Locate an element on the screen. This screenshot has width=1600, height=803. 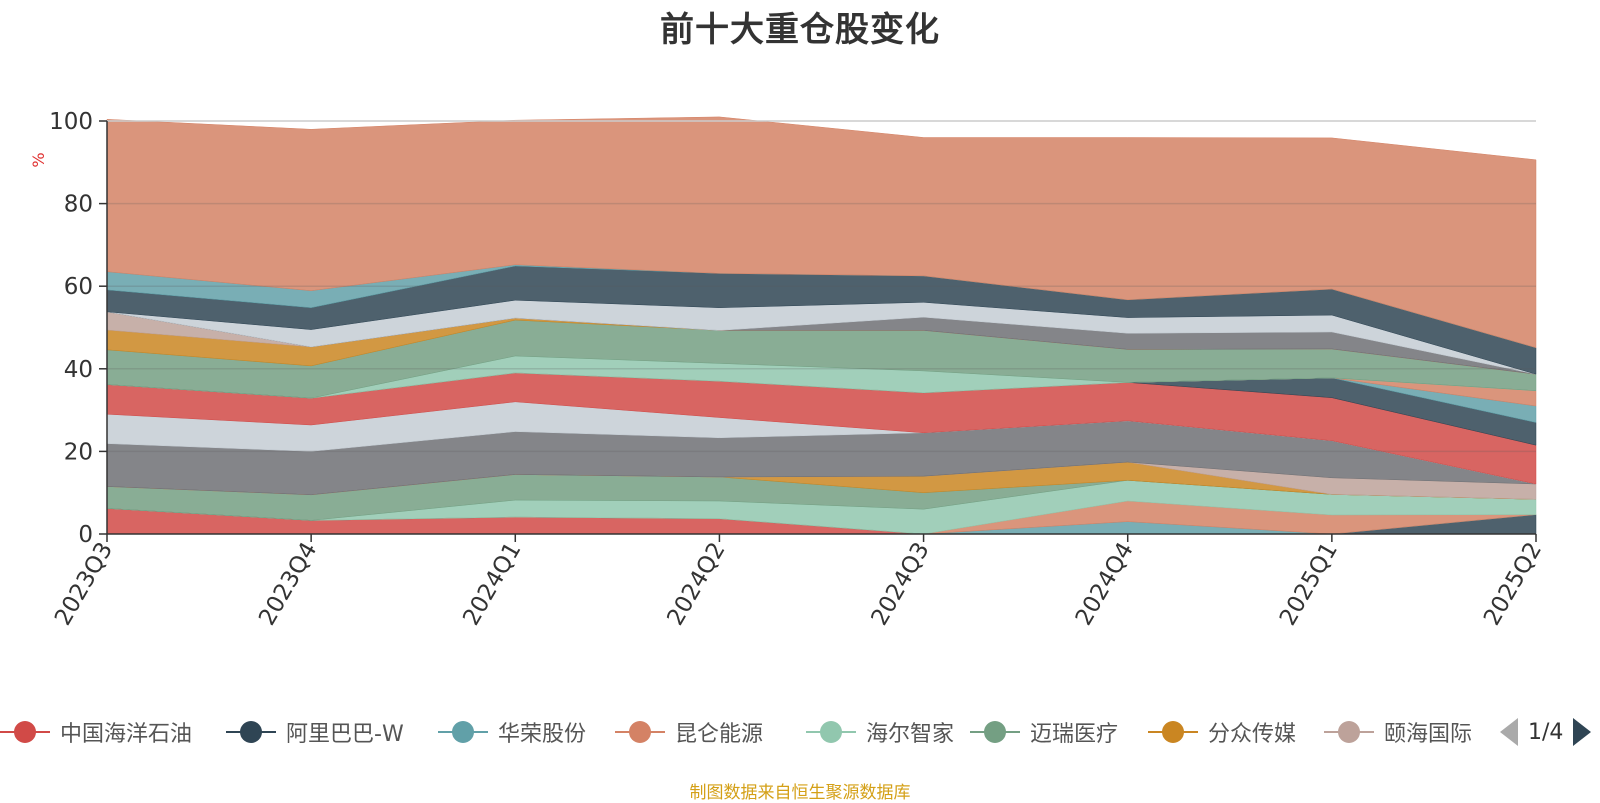
legend-item-5: 迈瑞医疗 is located at coordinates (1044, 732).